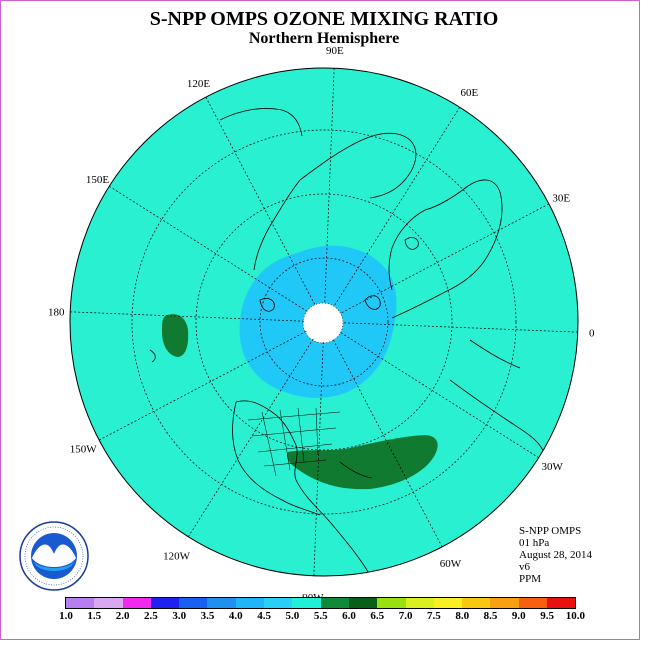  What do you see at coordinates (320, 616) in the screenshot?
I see `colorbar-tick-label: 5.5` at bounding box center [320, 616].